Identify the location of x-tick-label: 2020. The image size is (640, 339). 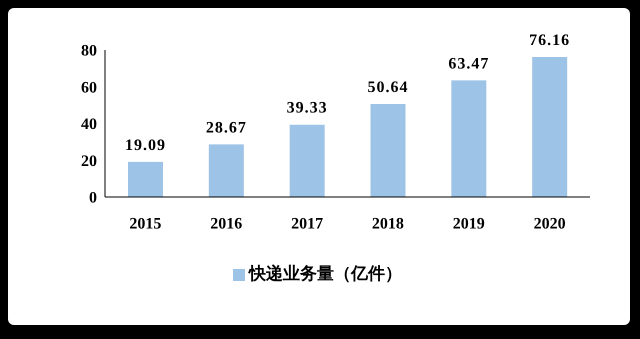
(550, 223).